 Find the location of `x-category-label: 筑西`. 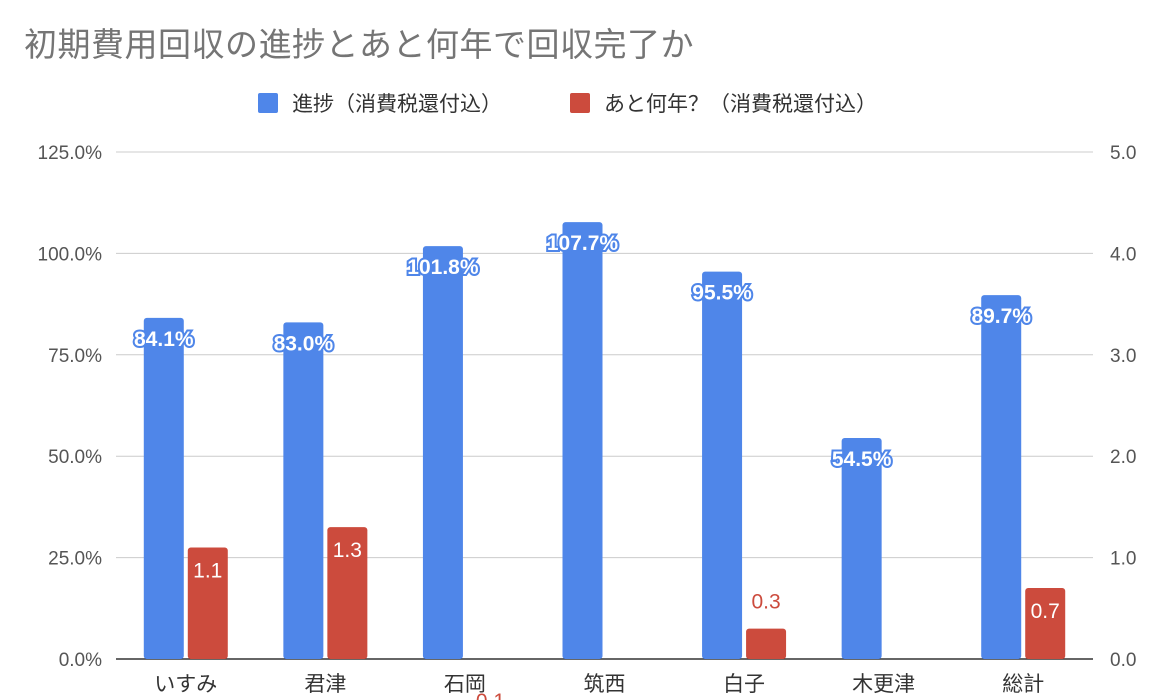

x-category-label: 筑西 is located at coordinates (605, 684).